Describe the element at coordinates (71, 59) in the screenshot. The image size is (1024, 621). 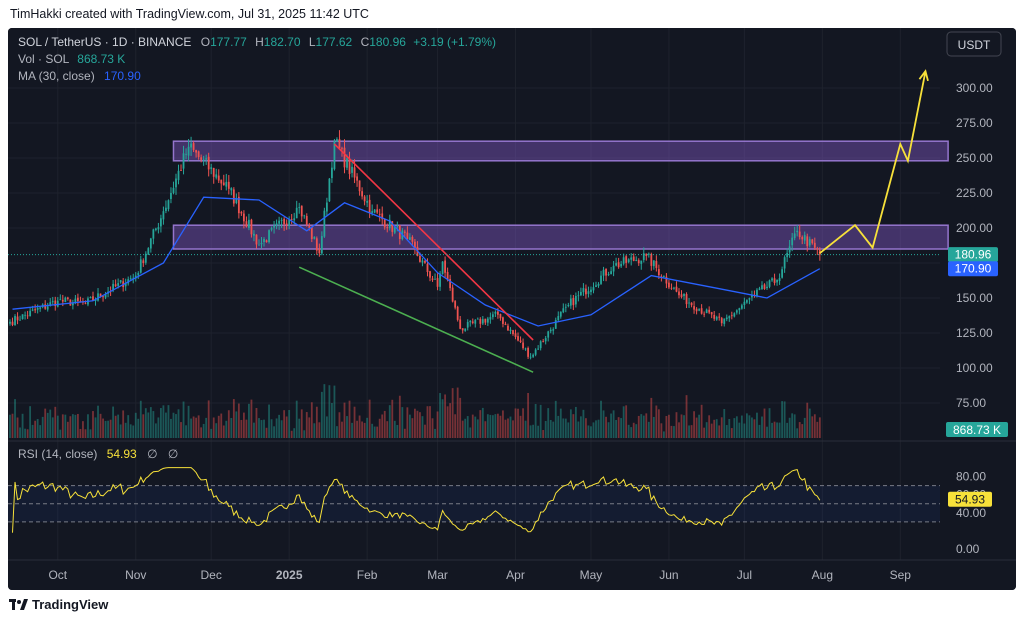
I see `legend-volume: Vol · SOL 868.73 K` at that location.